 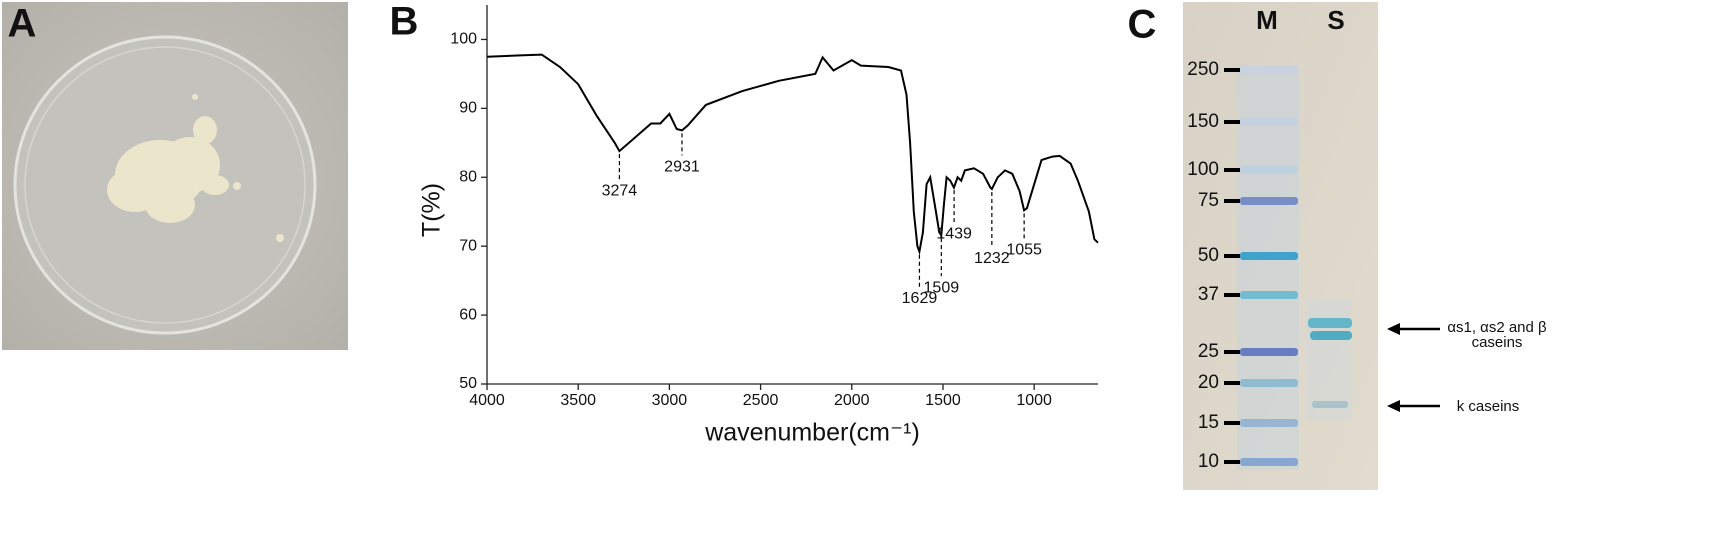 What do you see at coordinates (404, 22) in the screenshot?
I see `panel-label: B` at bounding box center [404, 22].